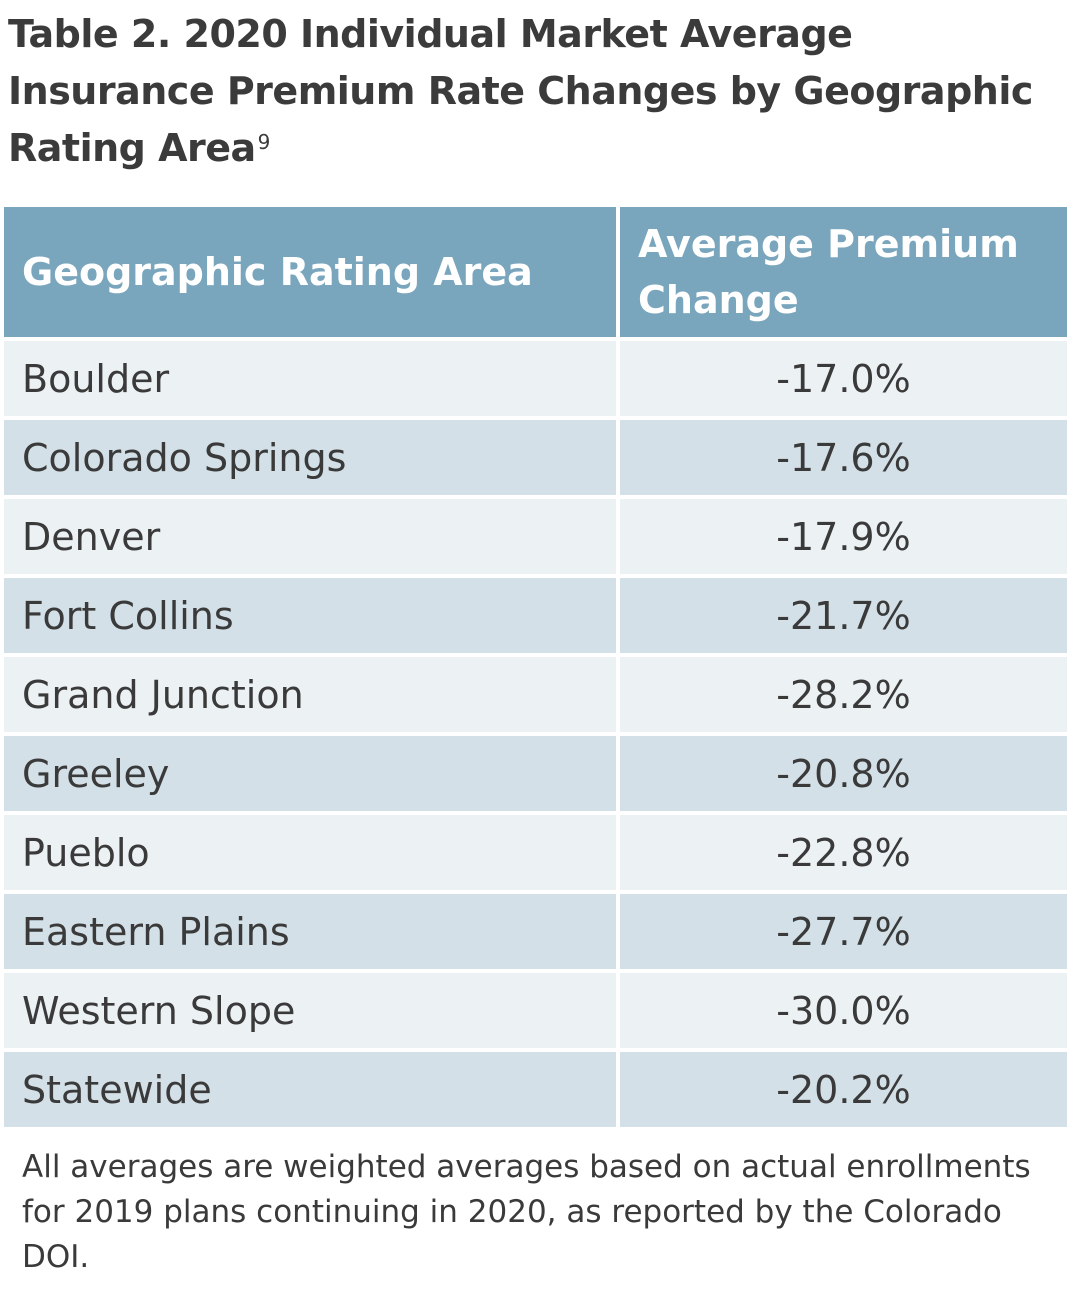  What do you see at coordinates (843, 378) in the screenshot?
I see `change-cell: -17.0%` at bounding box center [843, 378].